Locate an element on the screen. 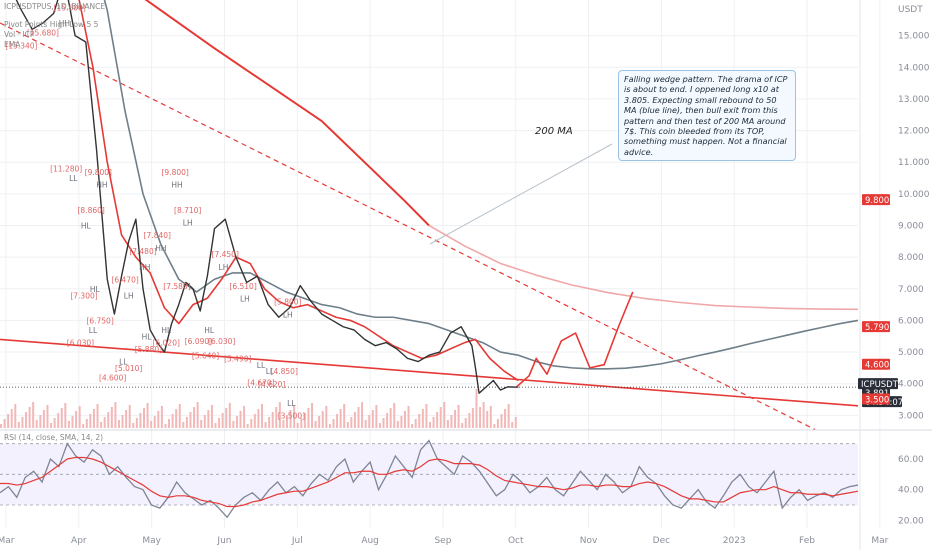 The height and width of the screenshot is (550, 932). pivot-label: [6.750] is located at coordinates (99, 321).